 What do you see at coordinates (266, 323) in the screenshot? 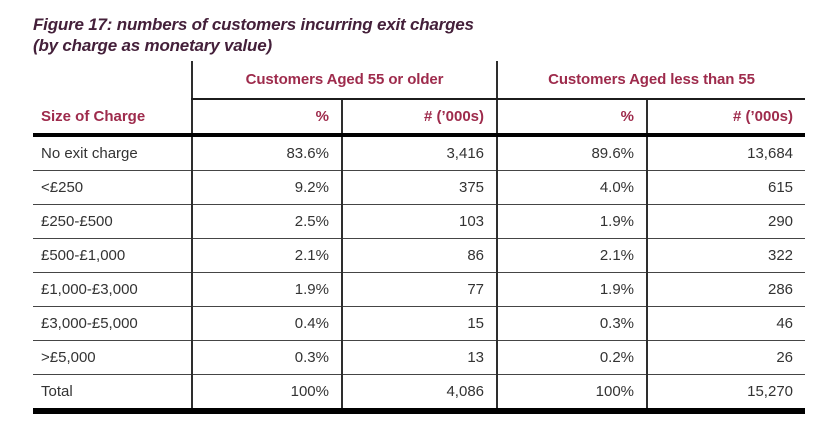
I see `cell-pct-55-older: 0.4%` at bounding box center [266, 323].